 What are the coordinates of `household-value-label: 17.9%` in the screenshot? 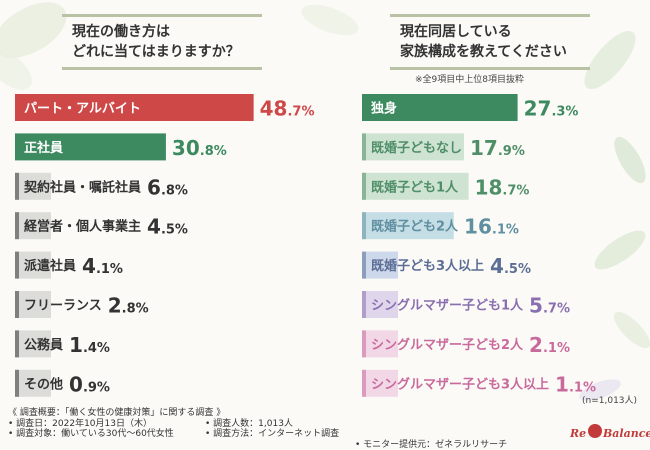 It's located at (497, 148).